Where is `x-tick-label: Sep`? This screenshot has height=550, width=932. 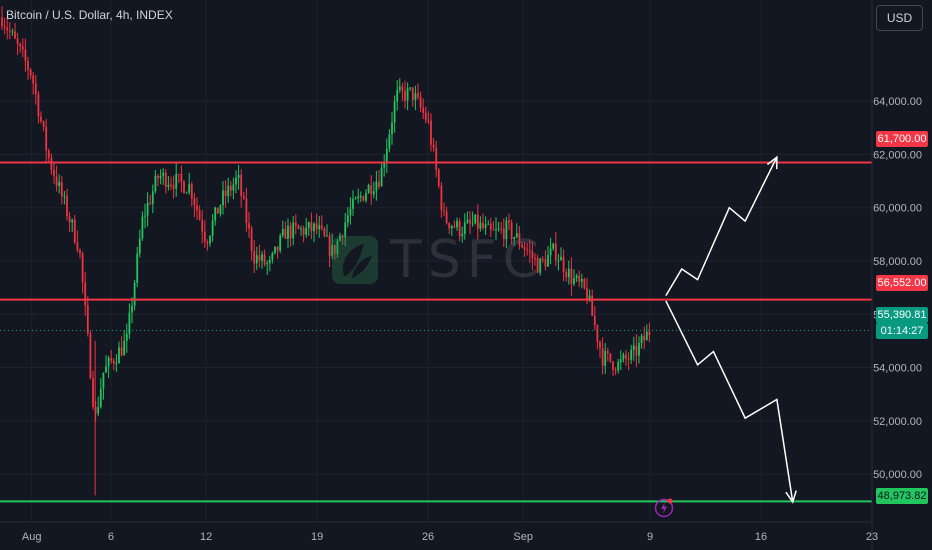
x-tick-label: Sep is located at coordinates (523, 537).